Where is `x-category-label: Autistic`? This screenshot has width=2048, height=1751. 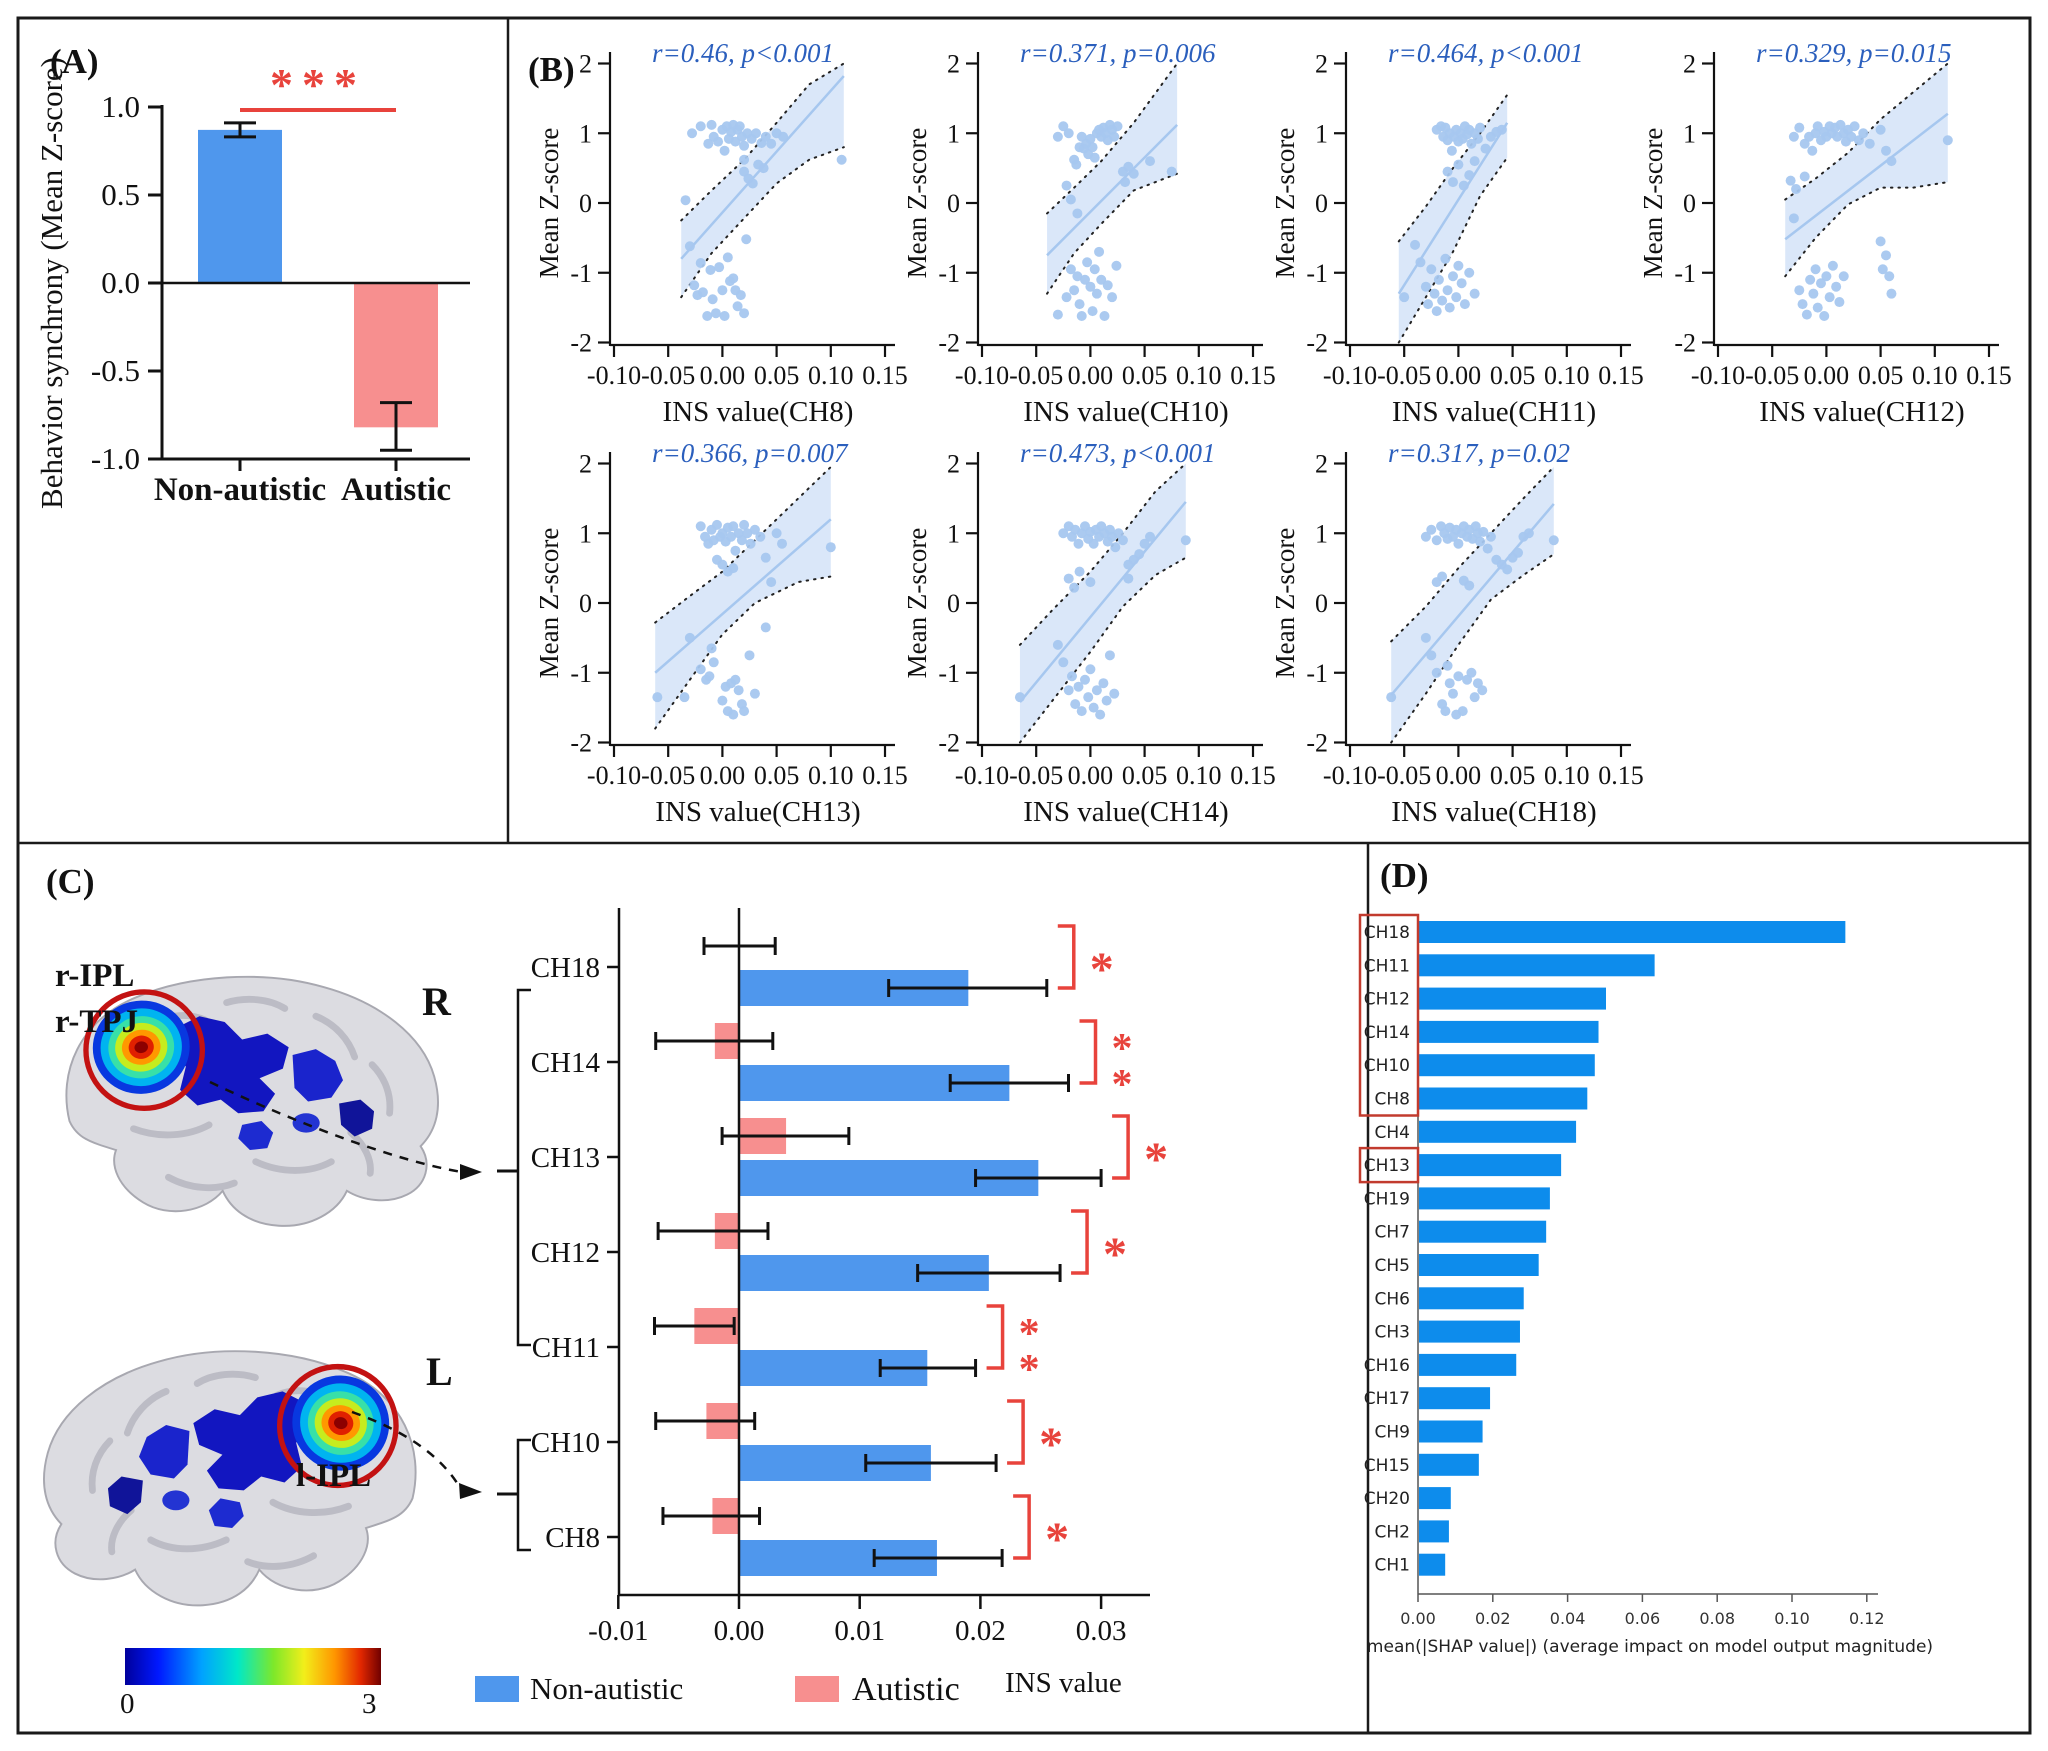
x-category-label: Autistic is located at coordinates (396, 490).